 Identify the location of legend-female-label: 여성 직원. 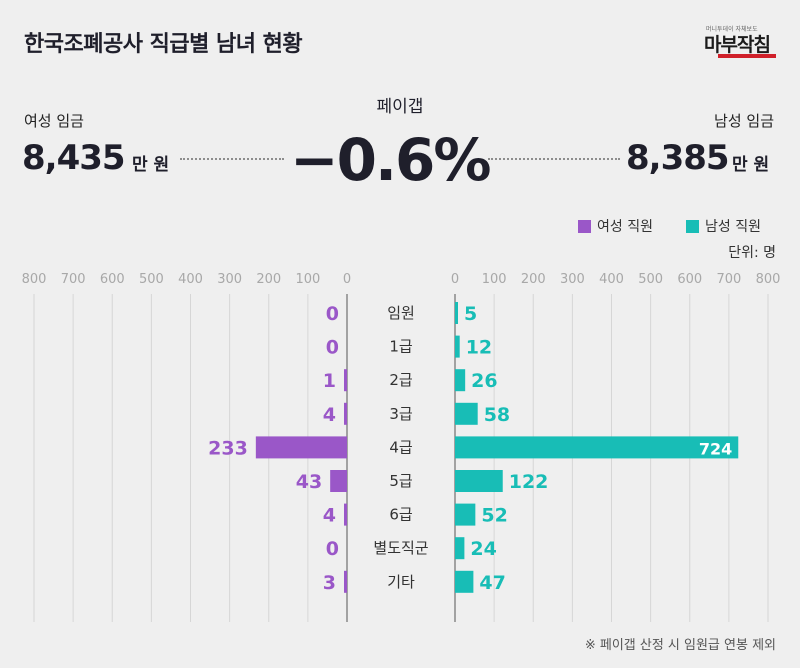
(625, 227).